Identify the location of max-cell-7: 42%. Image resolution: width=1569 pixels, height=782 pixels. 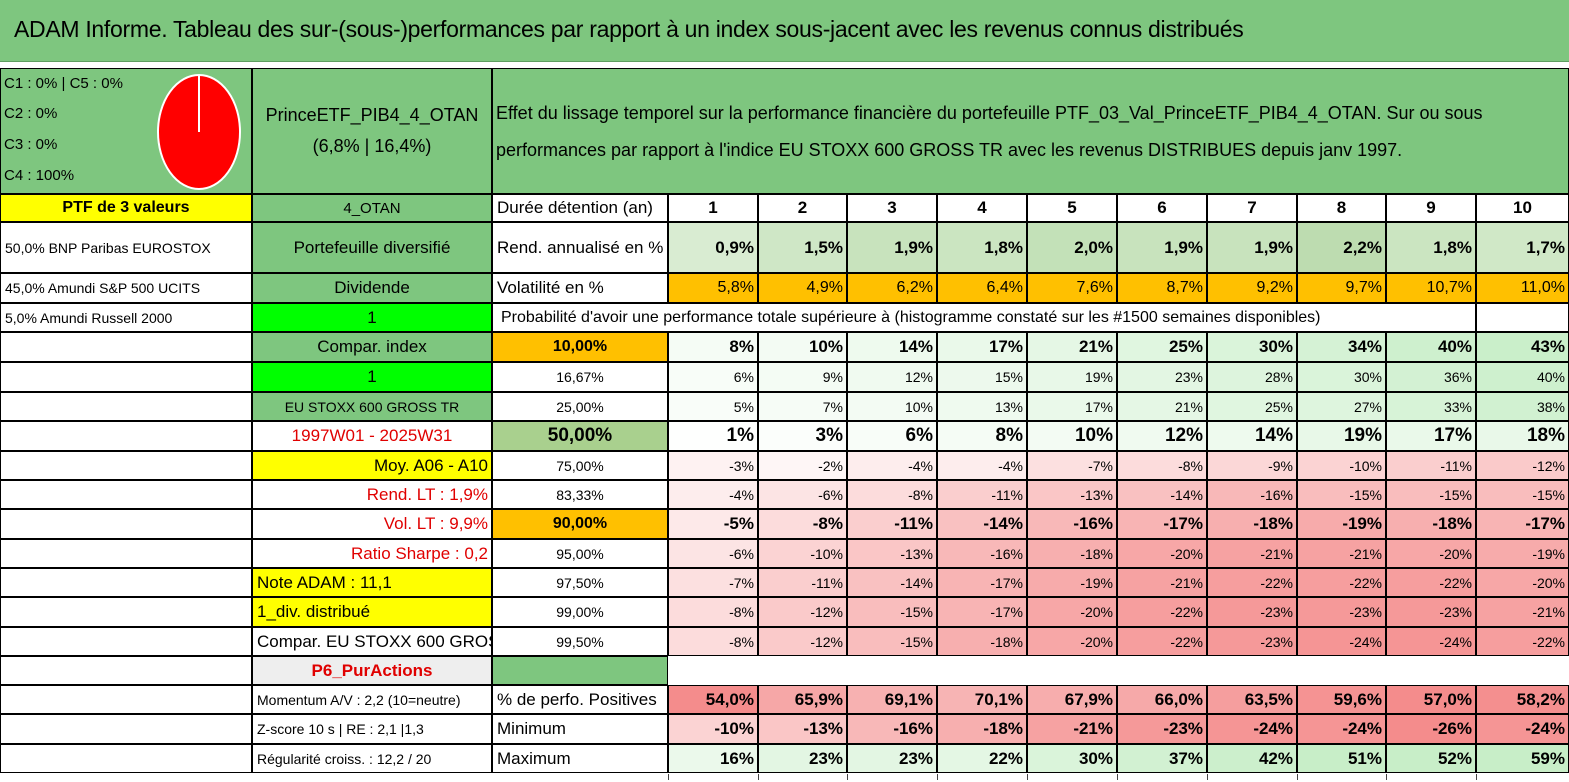
(1252, 758).